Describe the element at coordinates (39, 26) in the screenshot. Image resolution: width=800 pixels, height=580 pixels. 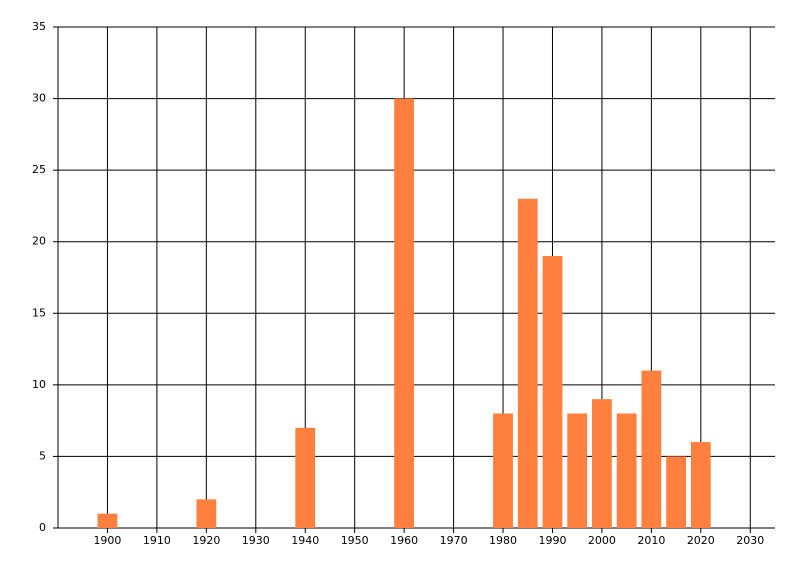
I see `y-tick-label: 35` at that location.